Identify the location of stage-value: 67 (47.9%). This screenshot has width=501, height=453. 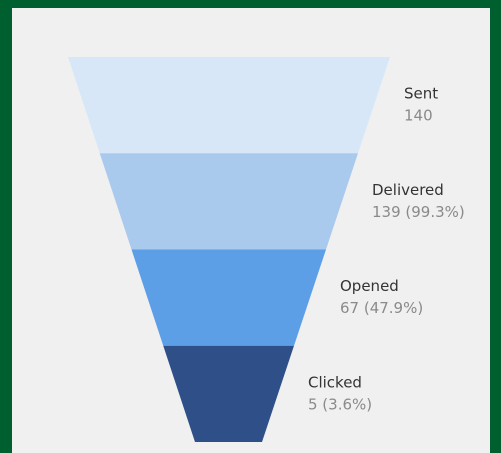
(381, 308).